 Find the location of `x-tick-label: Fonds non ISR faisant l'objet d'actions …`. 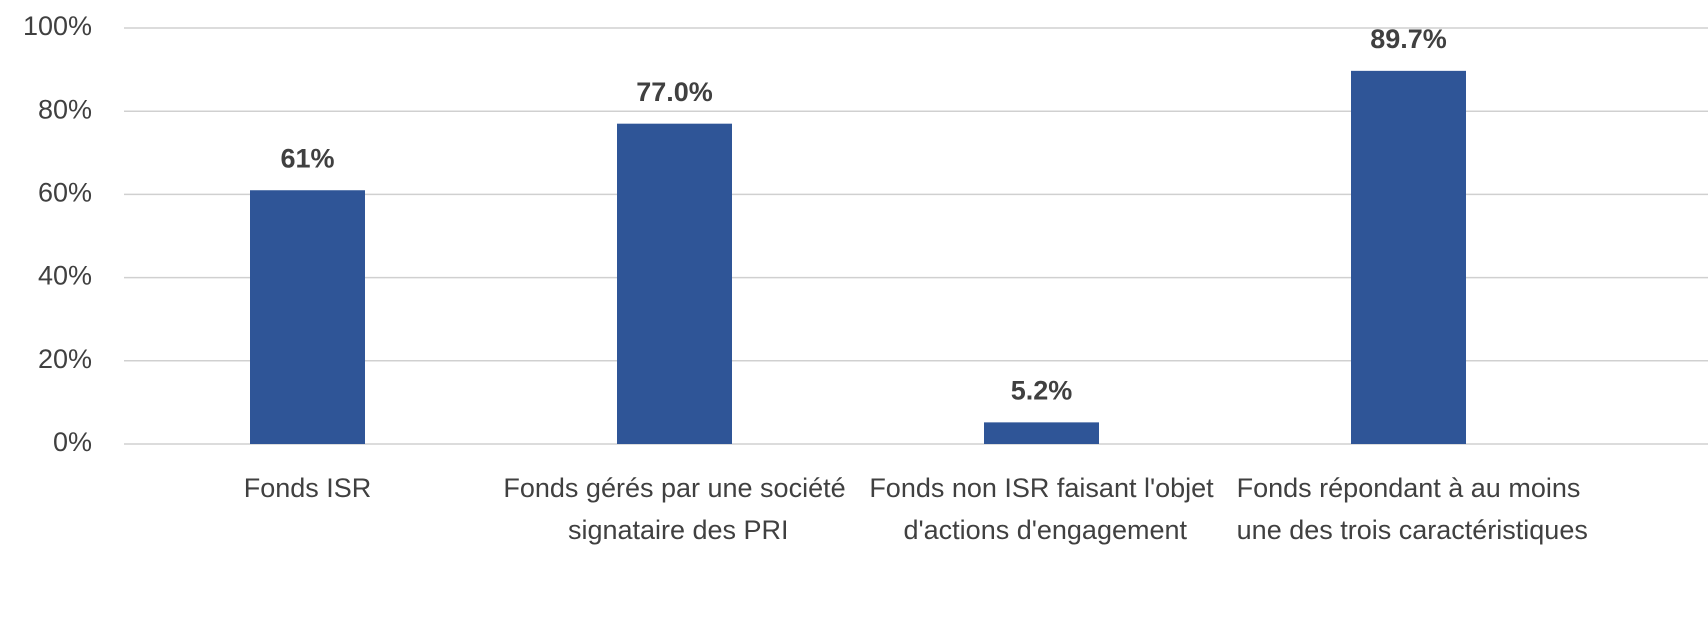

x-tick-label: Fonds non ISR faisant l'objet d'actions … is located at coordinates (1041, 509).